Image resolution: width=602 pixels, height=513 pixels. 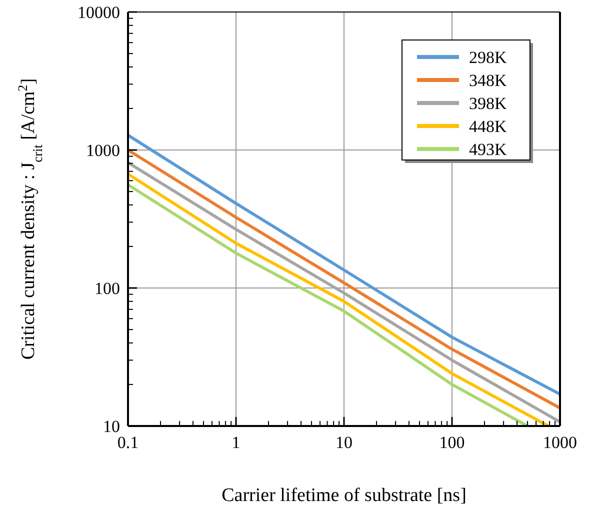 I want to click on y-tick-label: 10000, so click(x=99, y=12).